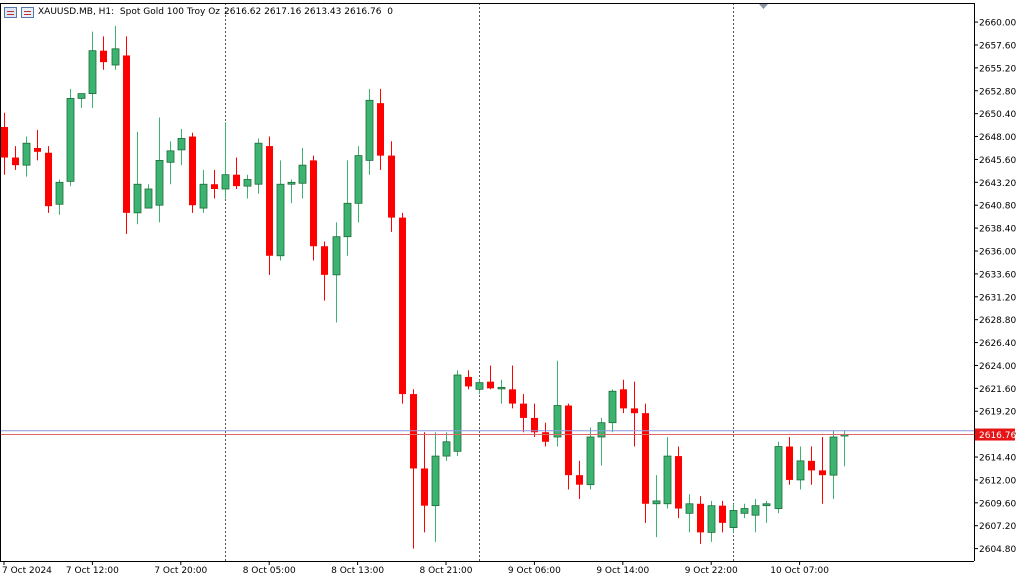 This screenshot has width=1024, height=576. What do you see at coordinates (27, 571) in the screenshot?
I see `time-tick-label: 7 Oct 2024` at bounding box center [27, 571].